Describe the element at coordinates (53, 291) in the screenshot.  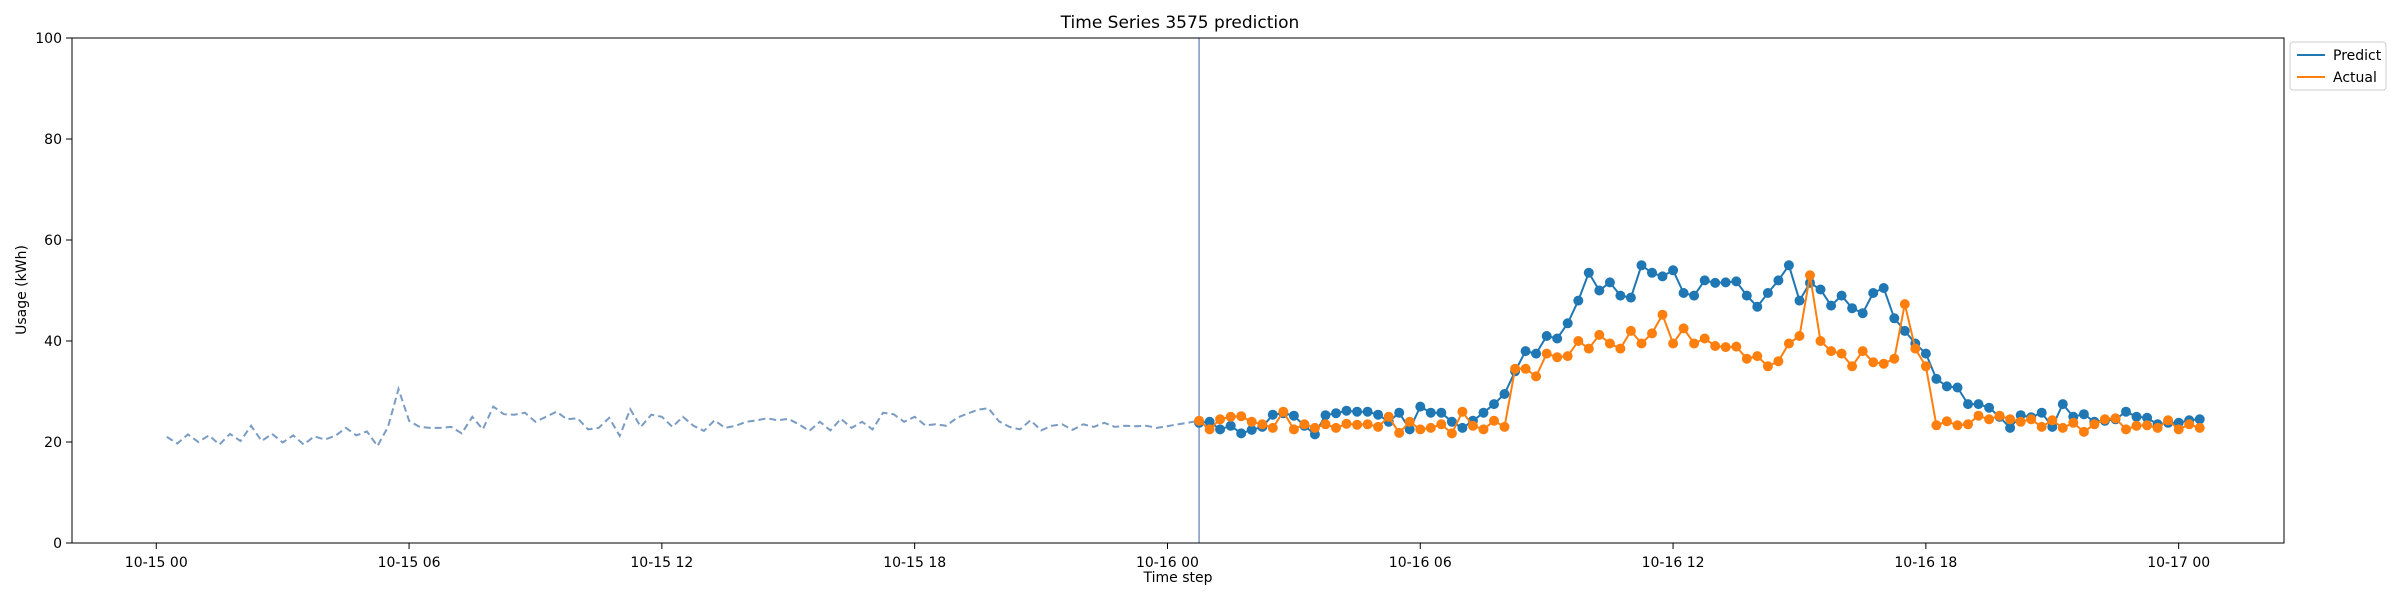
I see `y-axis: 0 20 40 60 80 100` at that location.